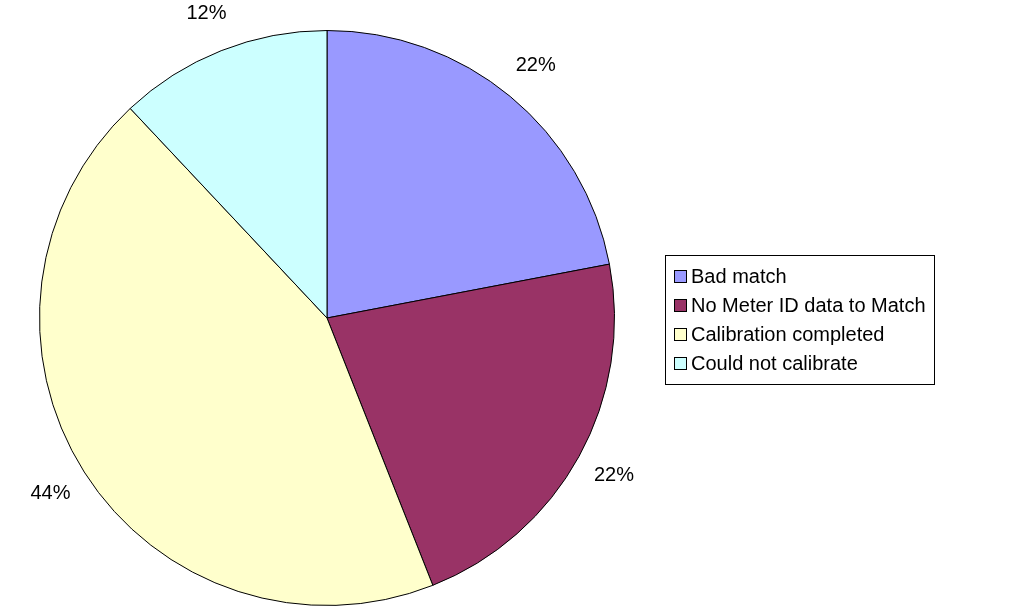  I want to click on data-label: 12%, so click(206, 12).